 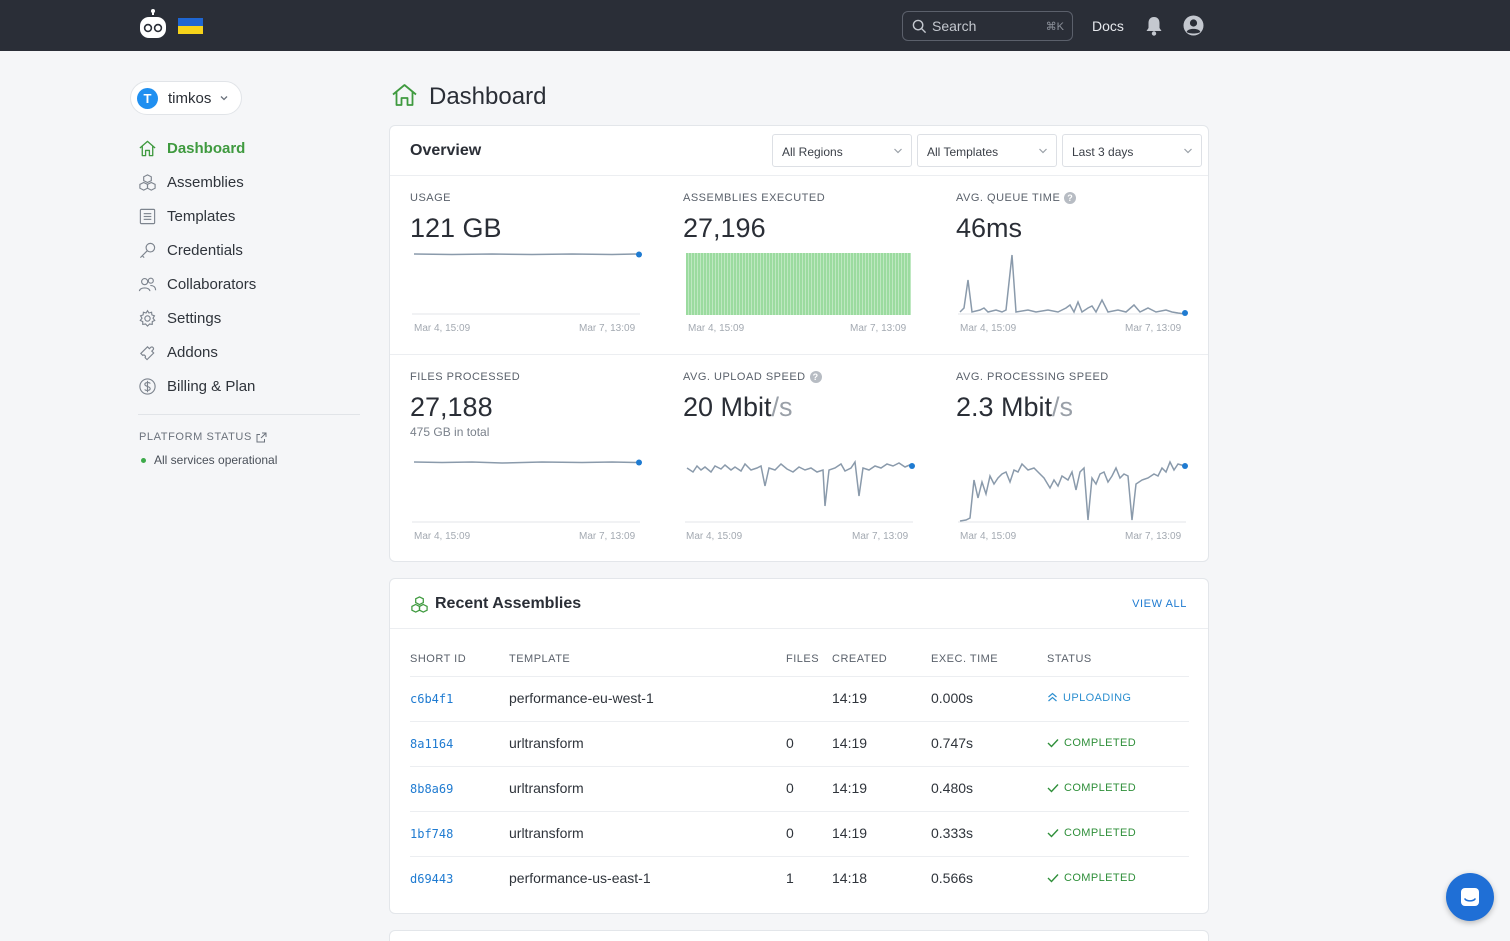 What do you see at coordinates (201, 216) in the screenshot?
I see `sidebar-item-label: Templates` at bounding box center [201, 216].